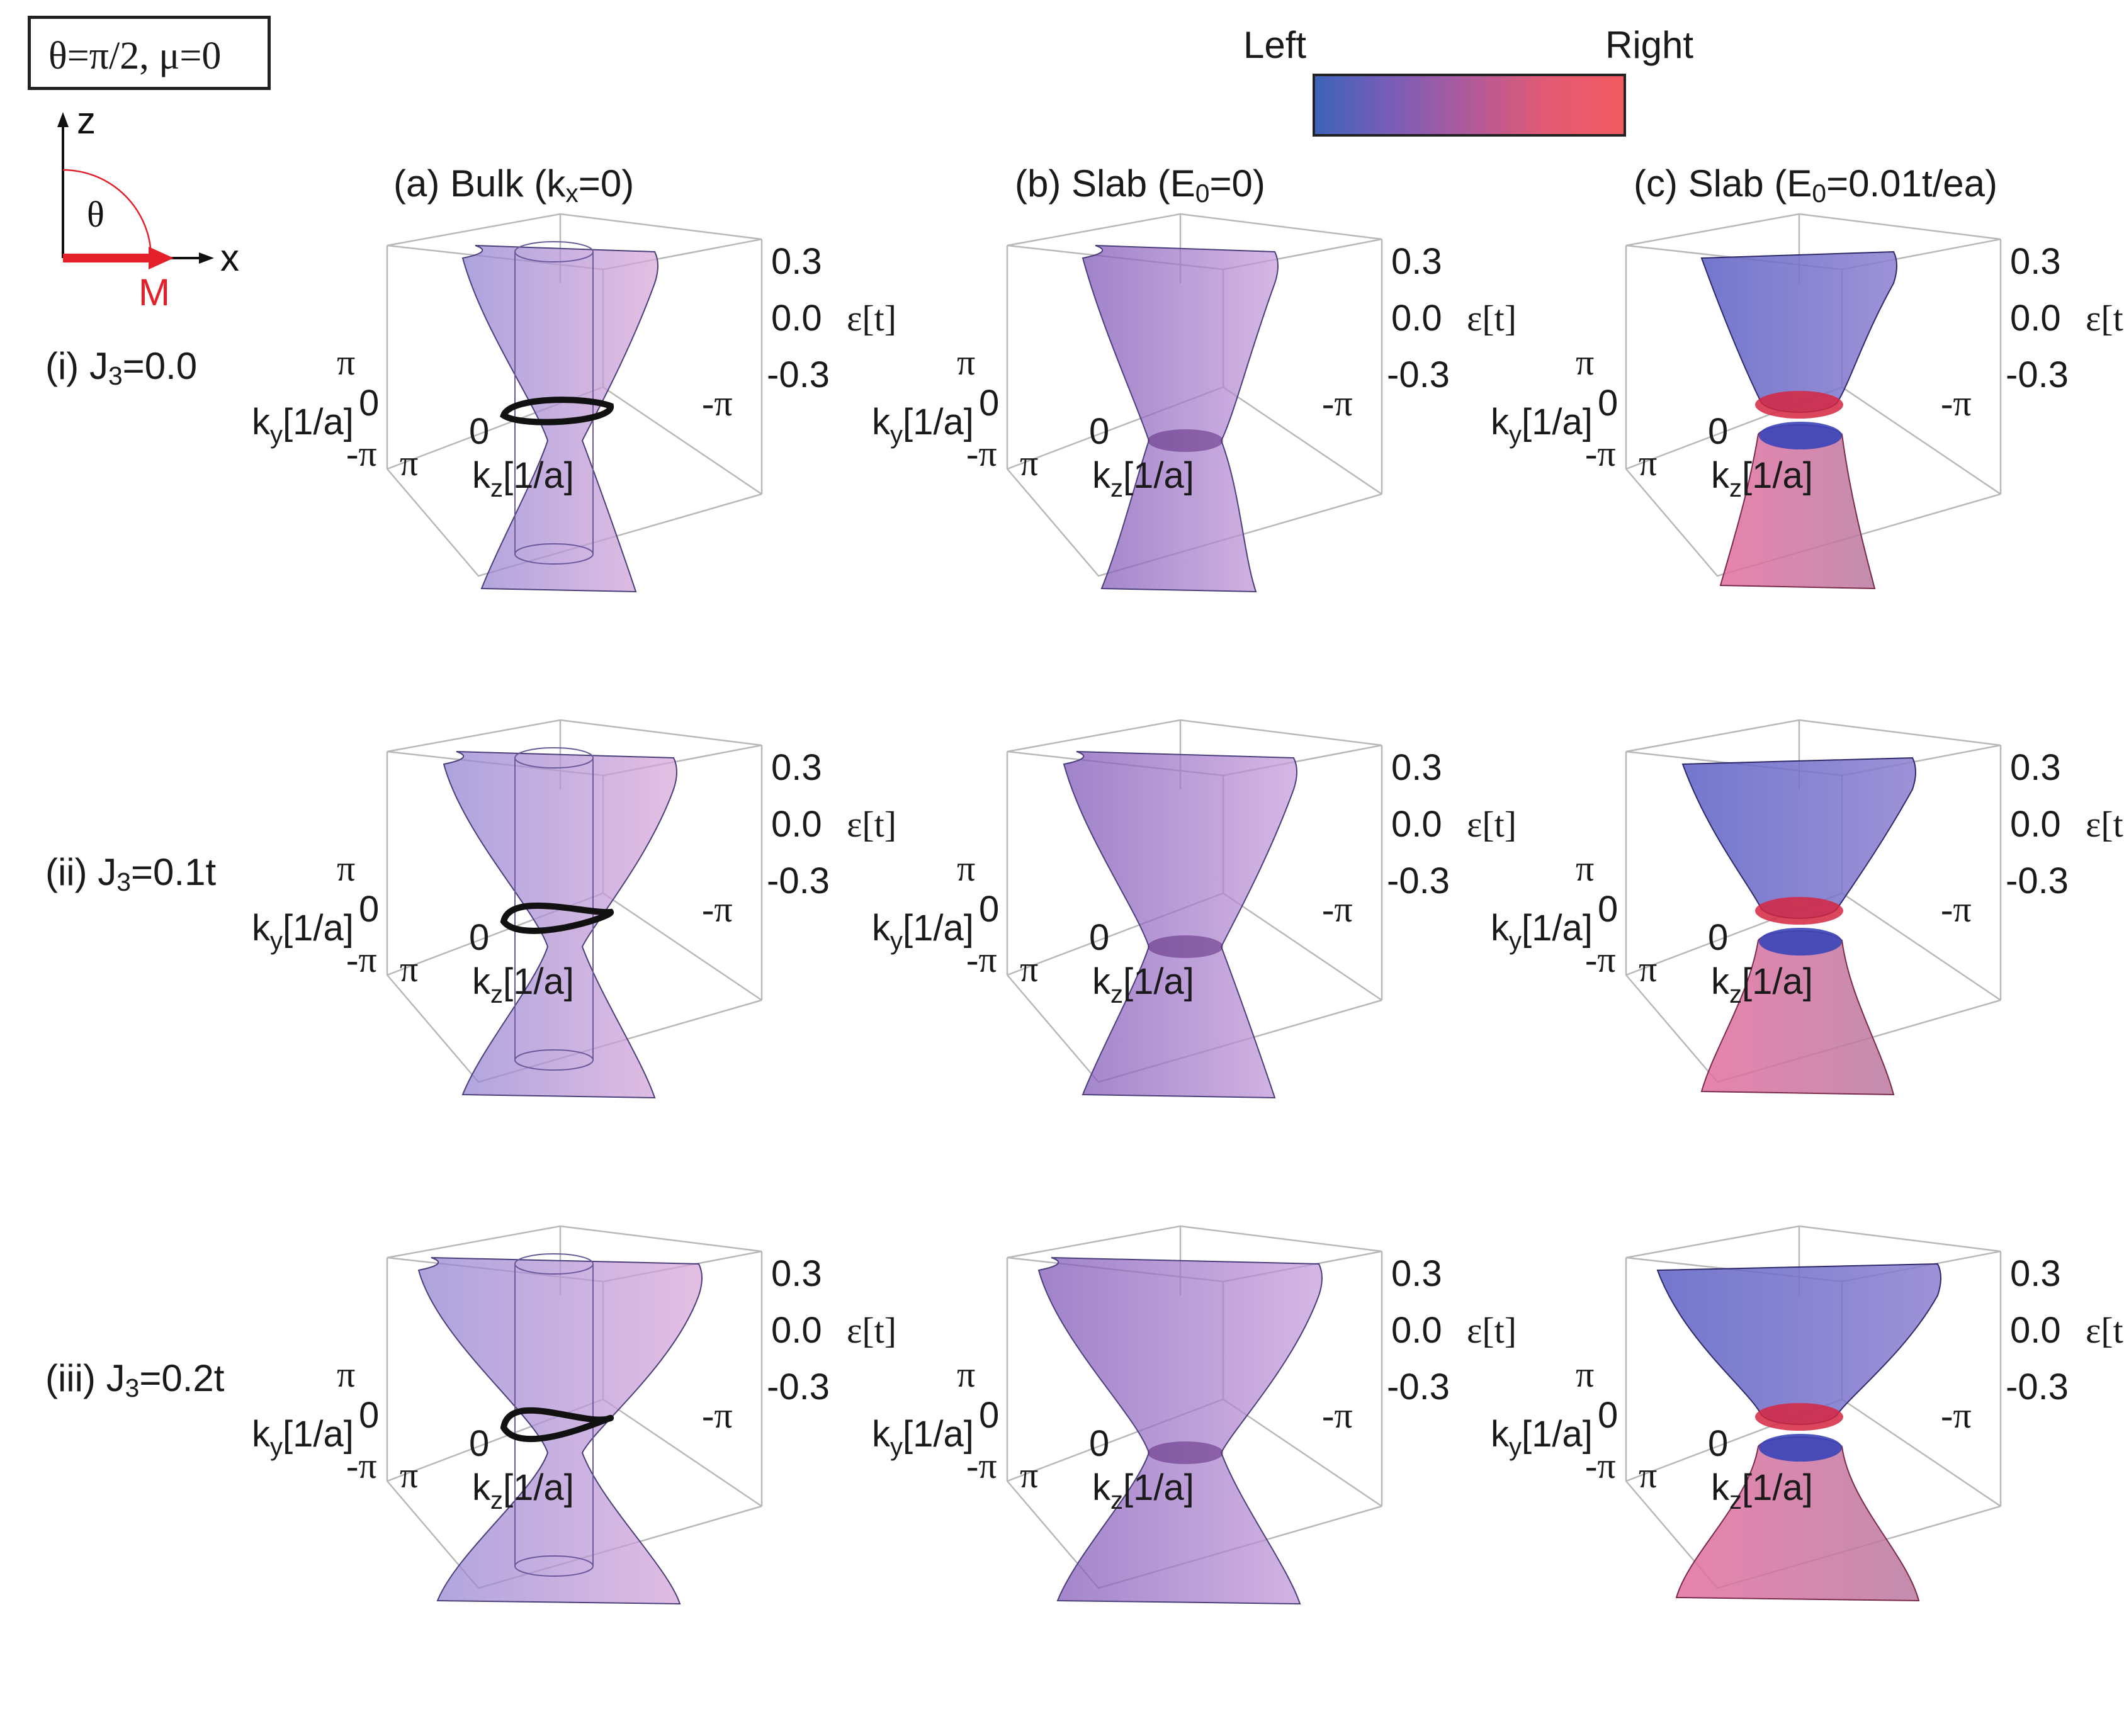  What do you see at coordinates (154, 292) in the screenshot?
I see `m-label: M` at bounding box center [154, 292].